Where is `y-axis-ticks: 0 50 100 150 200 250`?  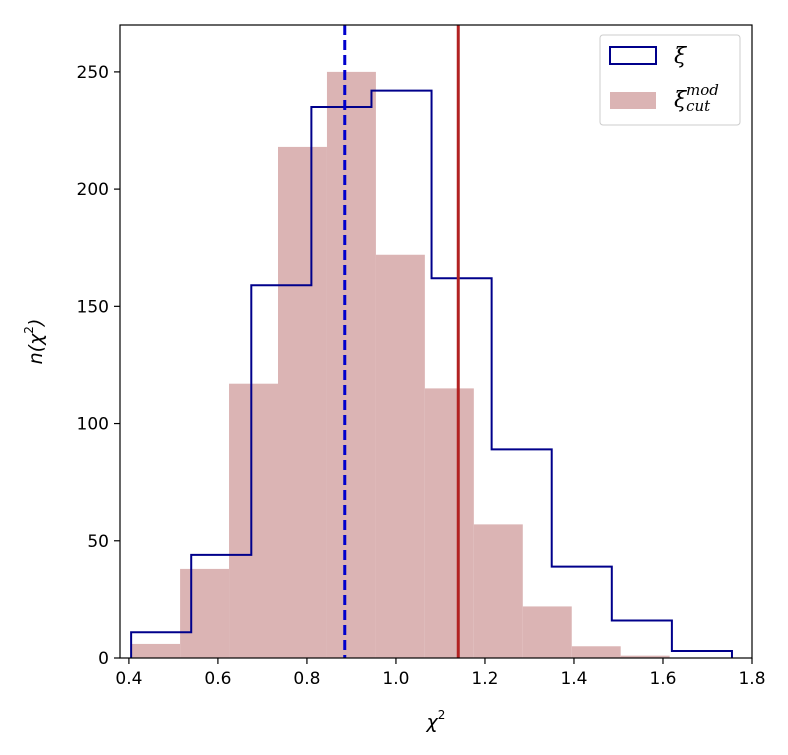 y-axis-ticks: 0 50 100 150 200 250 is located at coordinates (98, 366).